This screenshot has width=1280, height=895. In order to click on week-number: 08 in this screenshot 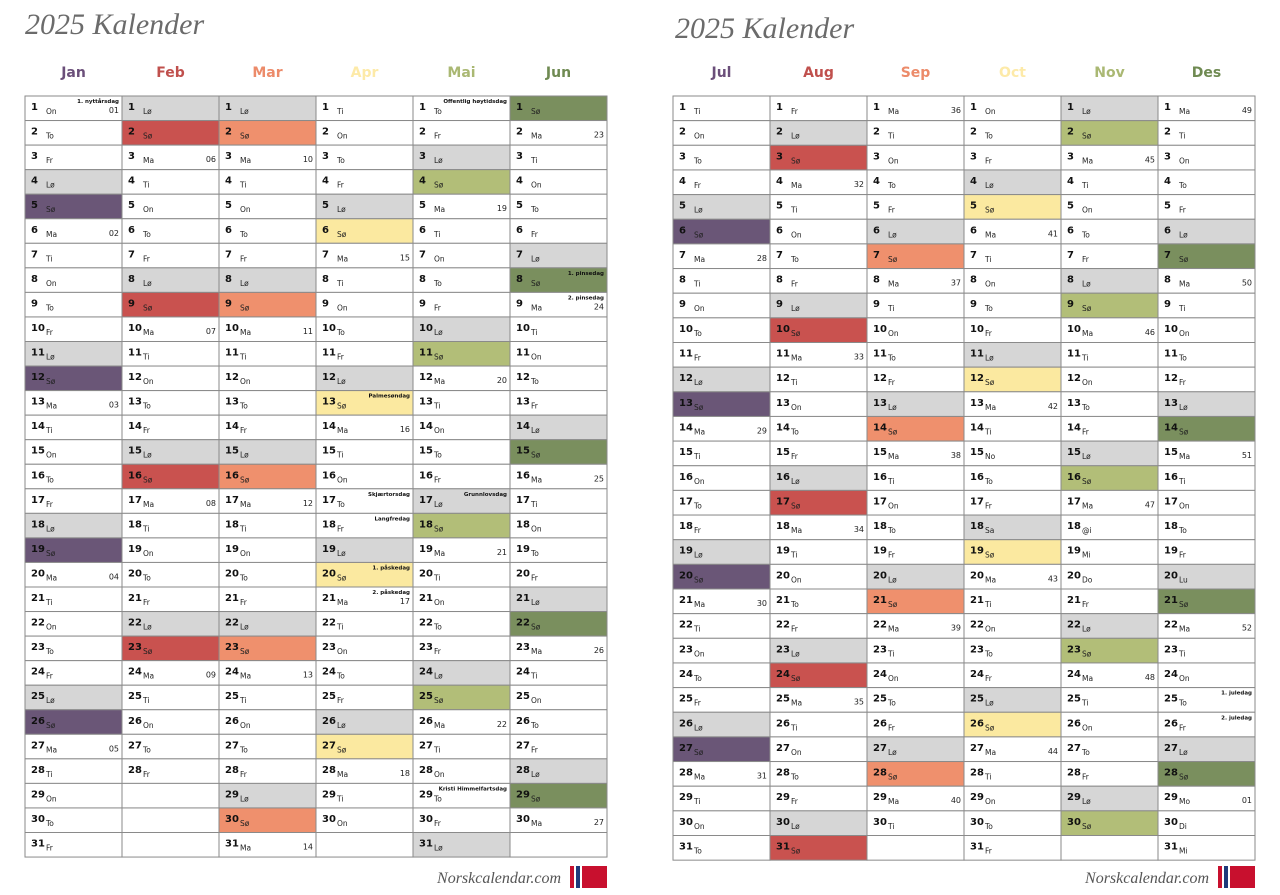, I will do `click(211, 503)`.